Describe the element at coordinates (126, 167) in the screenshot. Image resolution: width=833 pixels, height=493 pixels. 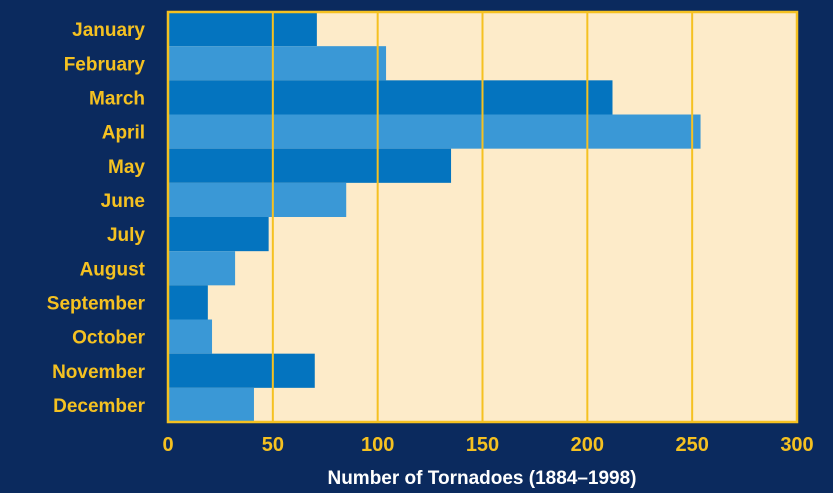
I see `month-label-may: May` at that location.